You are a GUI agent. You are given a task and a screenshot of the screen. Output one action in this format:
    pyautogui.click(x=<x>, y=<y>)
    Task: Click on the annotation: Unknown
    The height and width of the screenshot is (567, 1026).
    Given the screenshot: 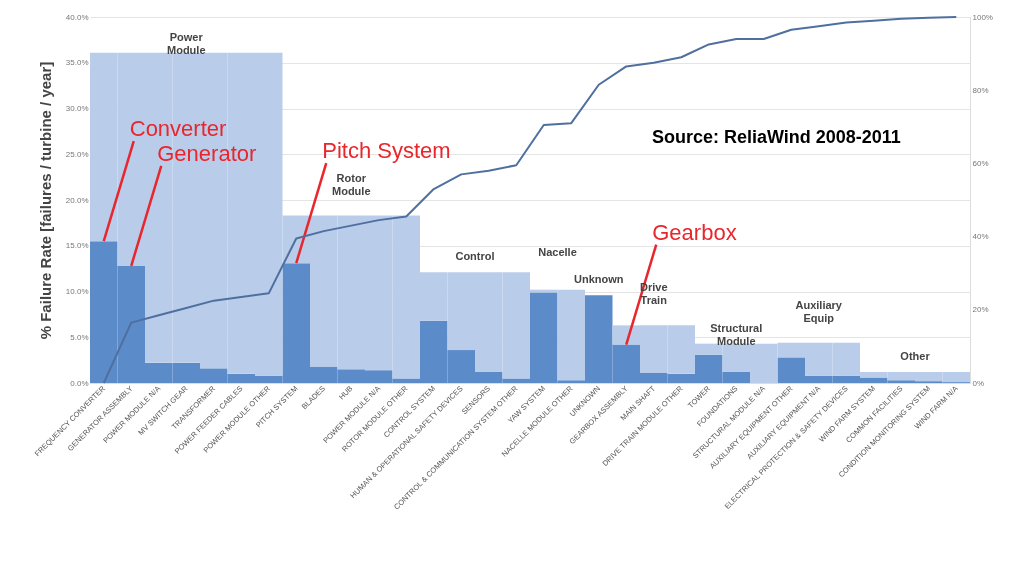 What is the action you would take?
    pyautogui.click(x=599, y=279)
    